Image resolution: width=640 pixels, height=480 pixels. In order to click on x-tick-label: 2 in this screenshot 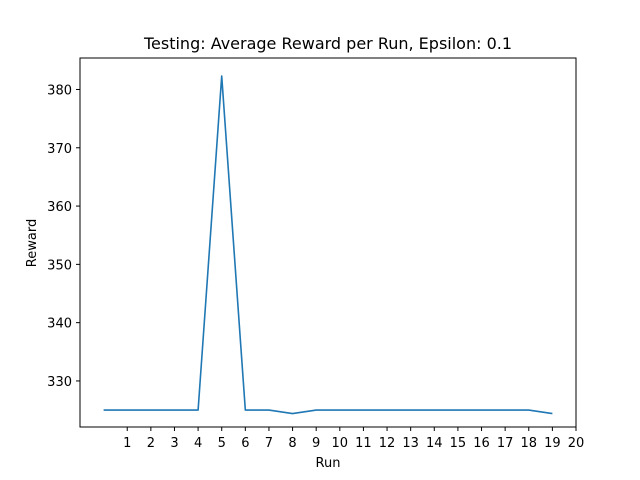, I will do `click(151, 443)`.